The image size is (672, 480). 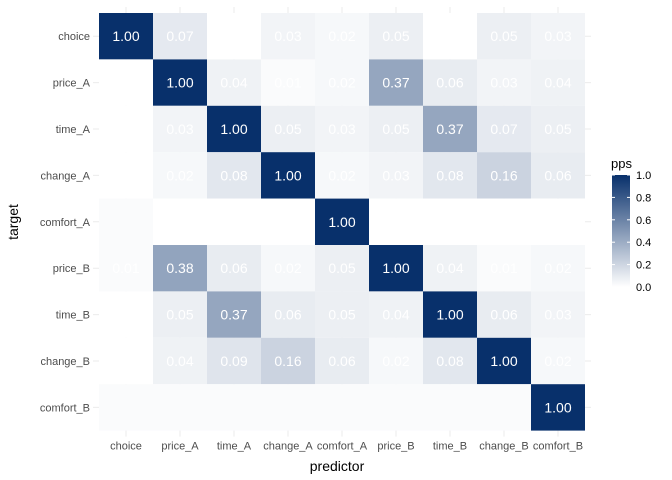 What do you see at coordinates (450, 407) in the screenshot?
I see `heatmap-cell-comfort_B-time_B` at bounding box center [450, 407].